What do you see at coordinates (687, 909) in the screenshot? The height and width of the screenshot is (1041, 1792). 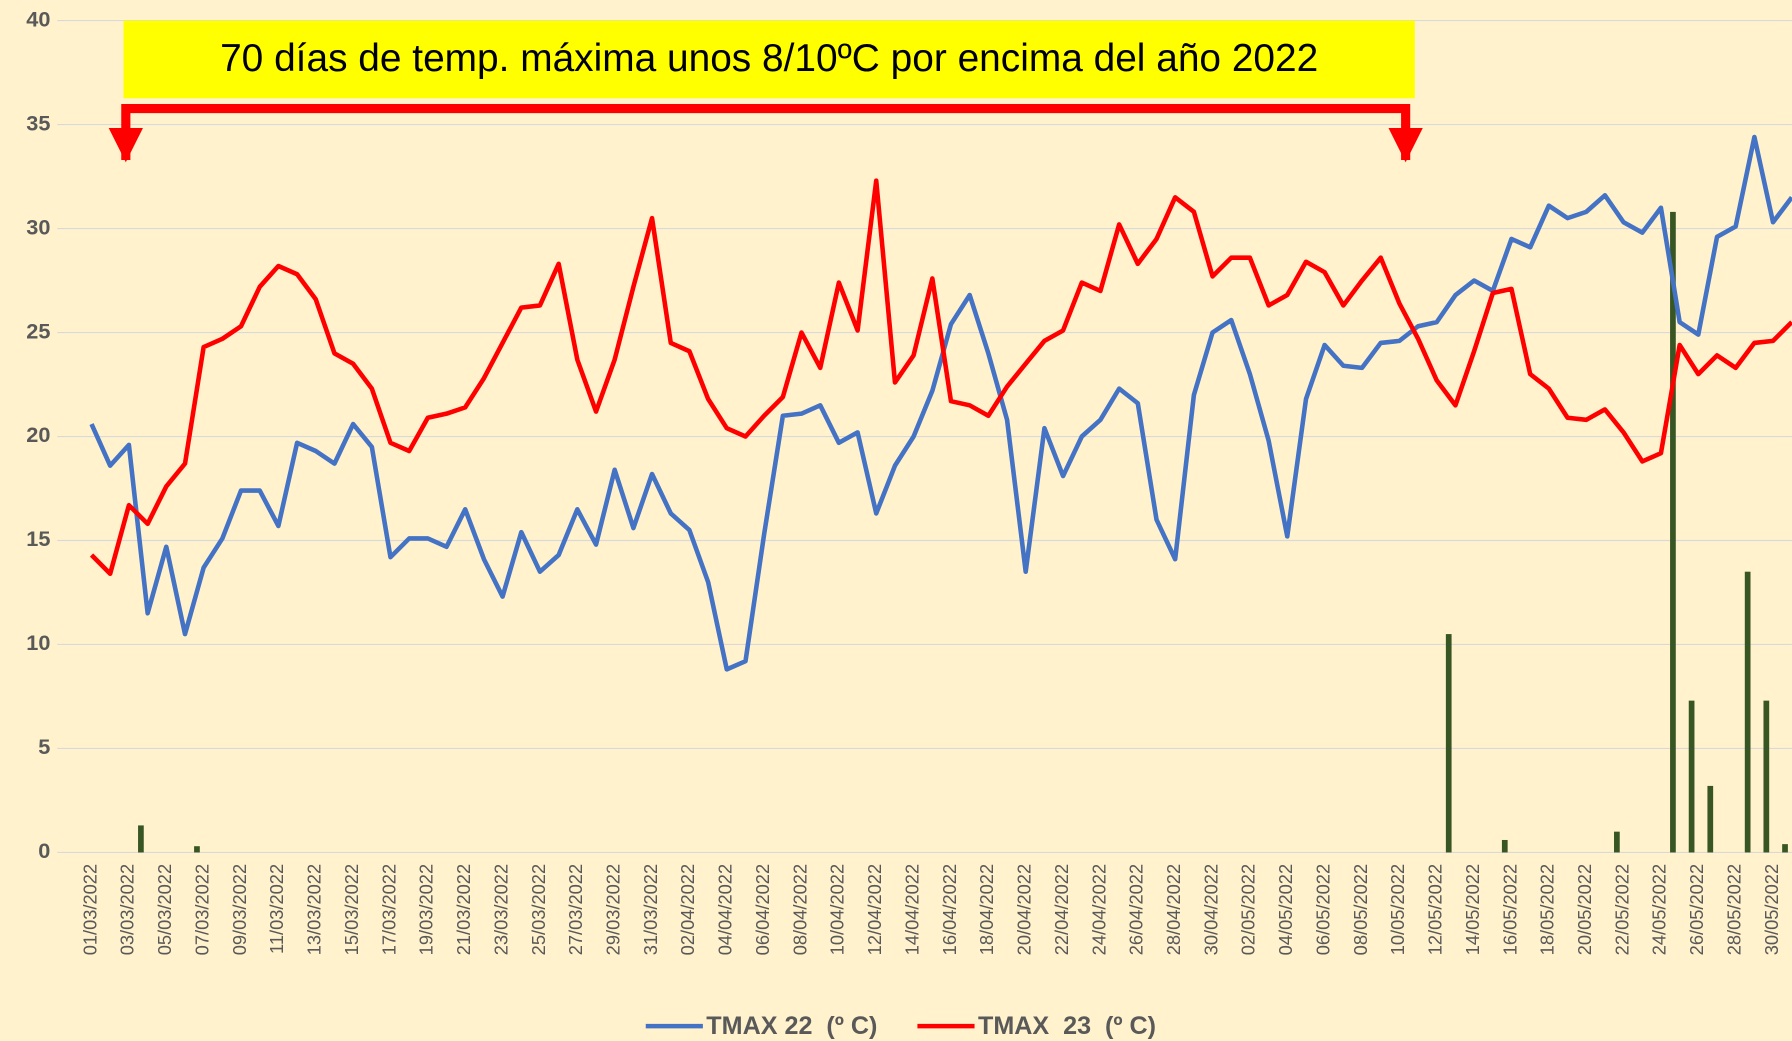 I see `x-tick-label: 02/04/2022` at bounding box center [687, 909].